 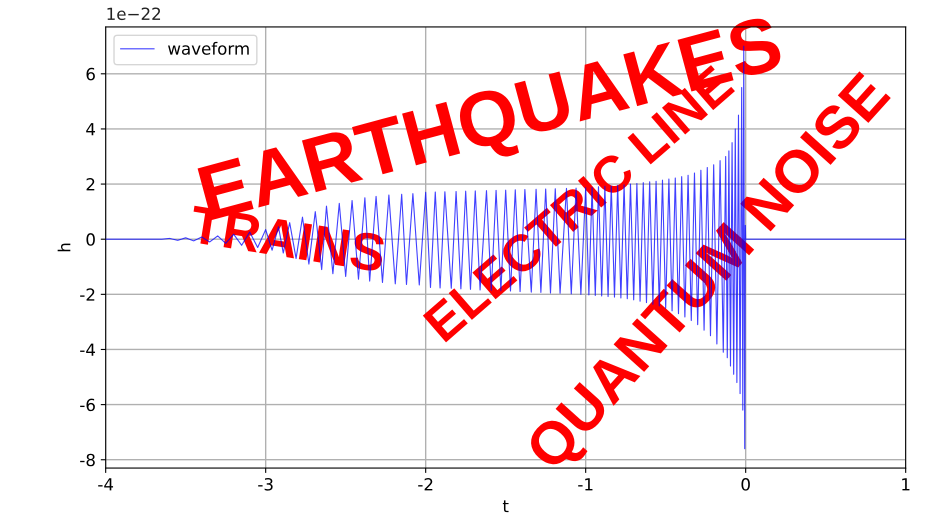 What do you see at coordinates (906, 484) in the screenshot?
I see `x-tick-label: 1` at bounding box center [906, 484].